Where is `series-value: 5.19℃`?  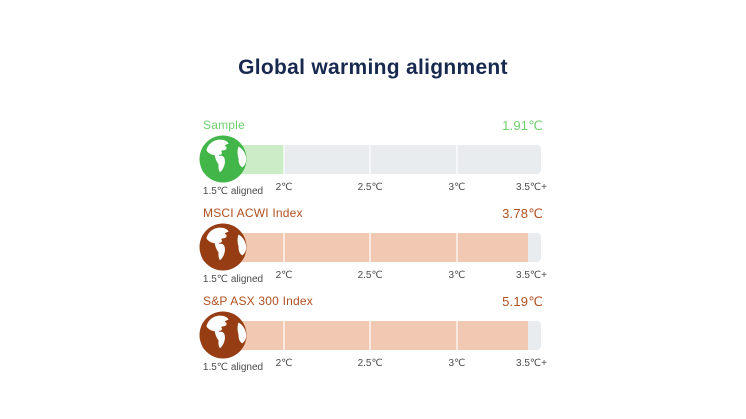
series-value: 5.19℃ is located at coordinates (522, 301).